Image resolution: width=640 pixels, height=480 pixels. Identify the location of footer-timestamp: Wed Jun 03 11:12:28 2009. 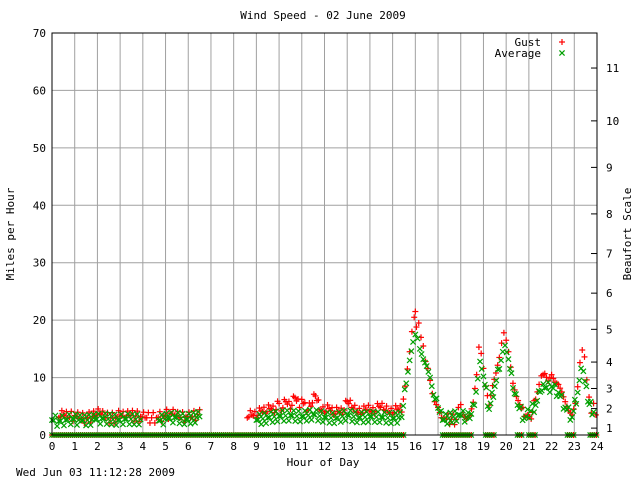
(95, 472).